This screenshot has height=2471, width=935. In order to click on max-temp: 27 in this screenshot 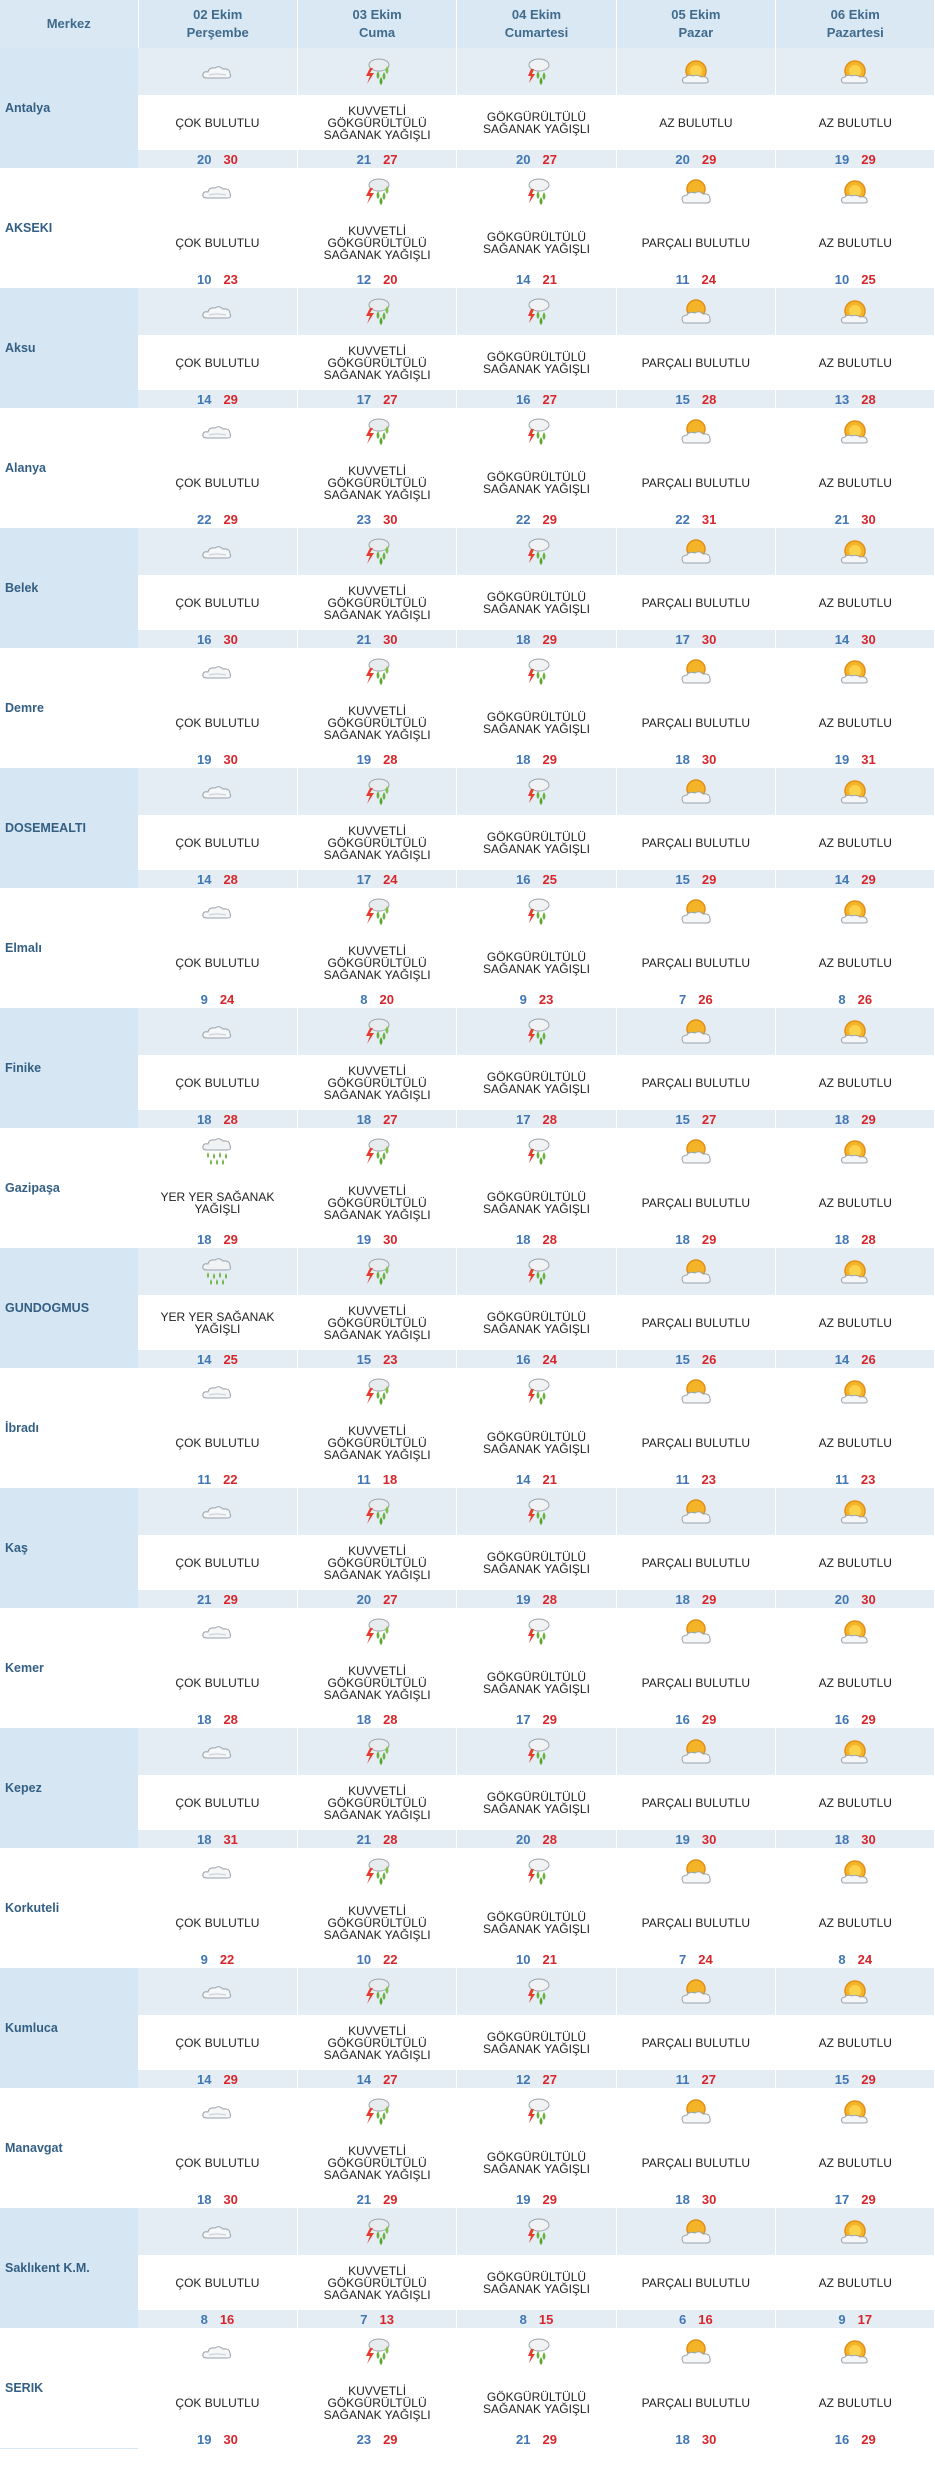, I will do `click(390, 159)`.